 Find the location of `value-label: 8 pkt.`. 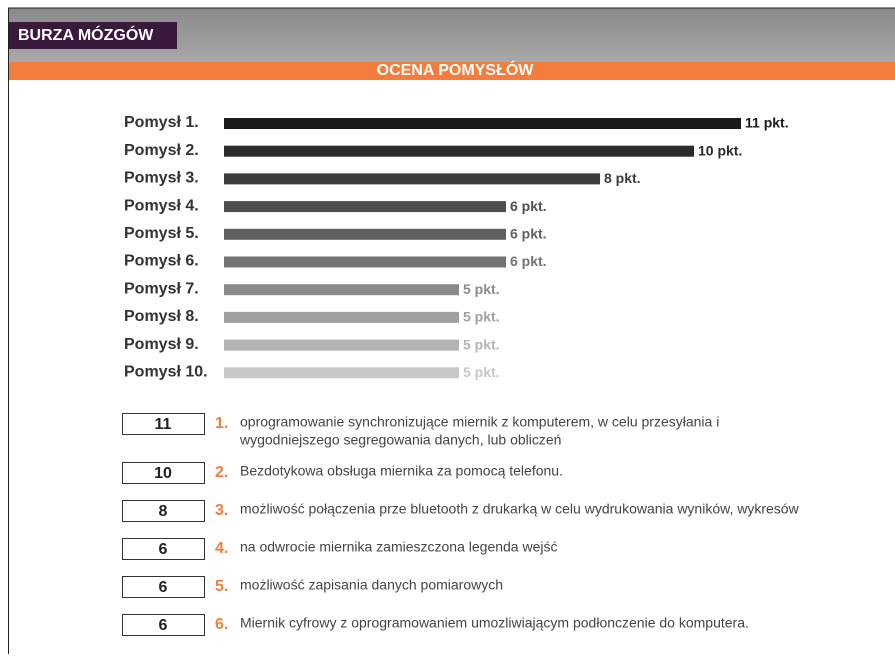

value-label: 8 pkt. is located at coordinates (622, 178).